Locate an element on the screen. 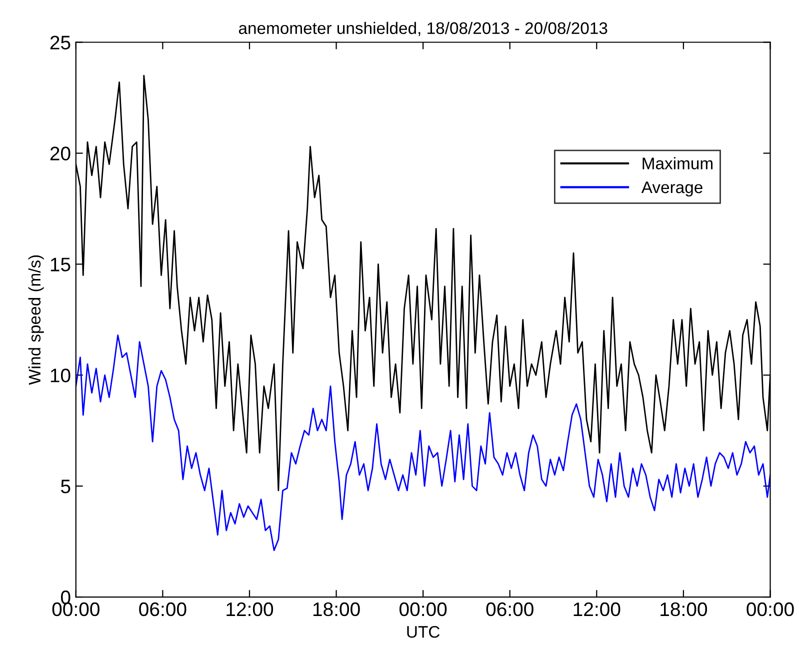  x-axis-title: UTC is located at coordinates (423, 632).